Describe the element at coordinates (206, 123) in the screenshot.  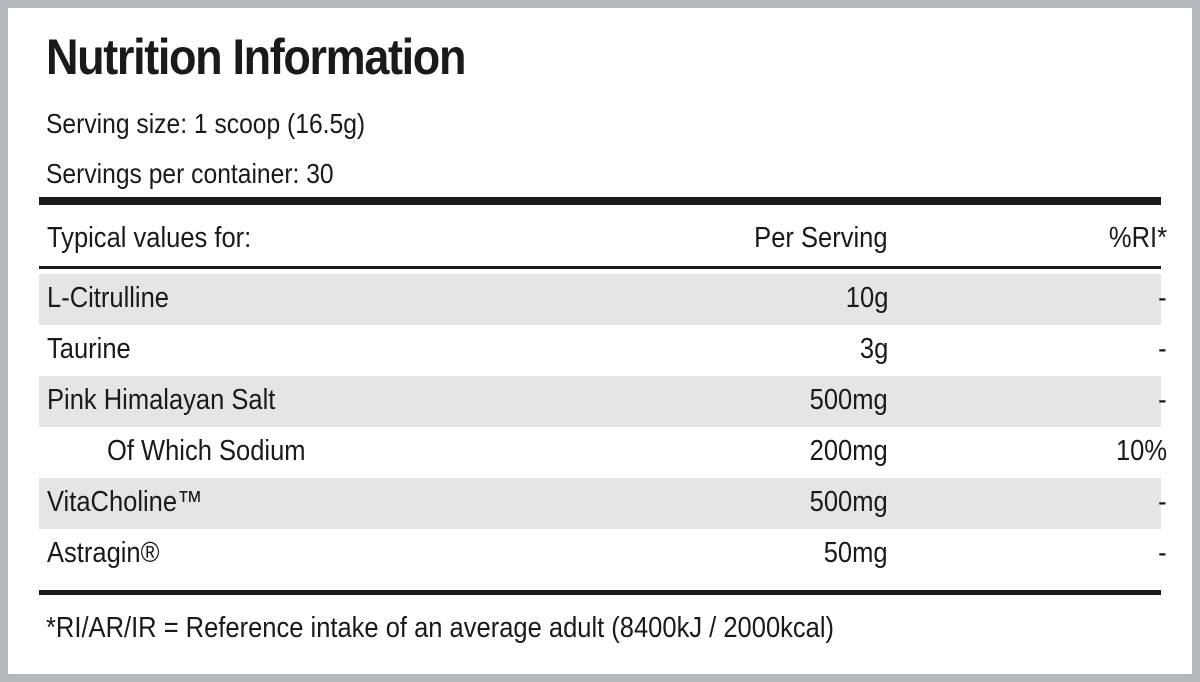
I see `serving-size: Serving size: 1 scoop (16.5g)` at that location.